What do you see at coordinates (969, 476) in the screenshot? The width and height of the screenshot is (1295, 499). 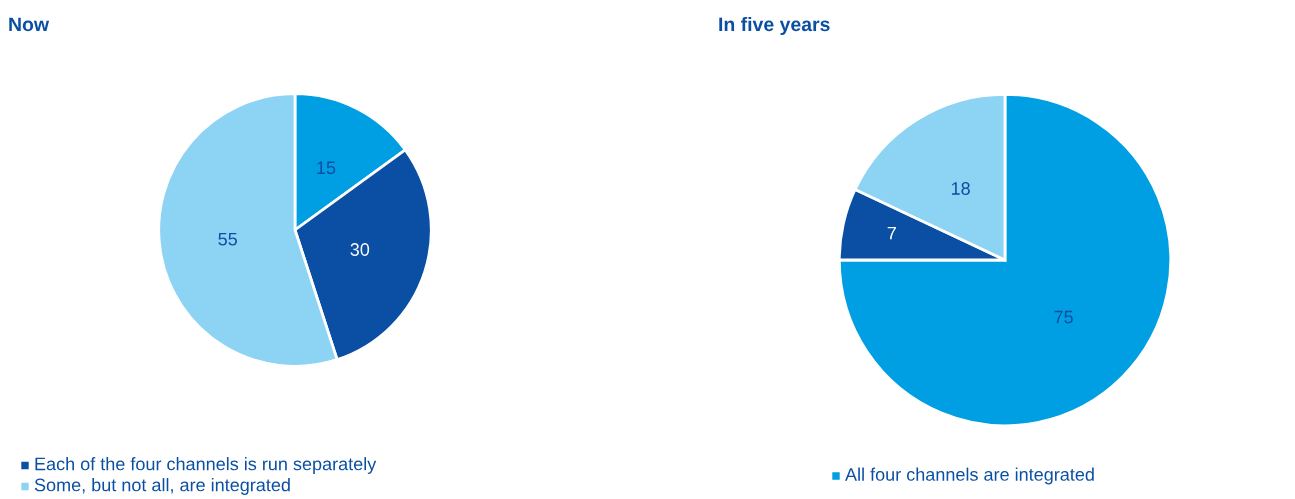 I see `legend-label: All four channels are integrated` at bounding box center [969, 476].